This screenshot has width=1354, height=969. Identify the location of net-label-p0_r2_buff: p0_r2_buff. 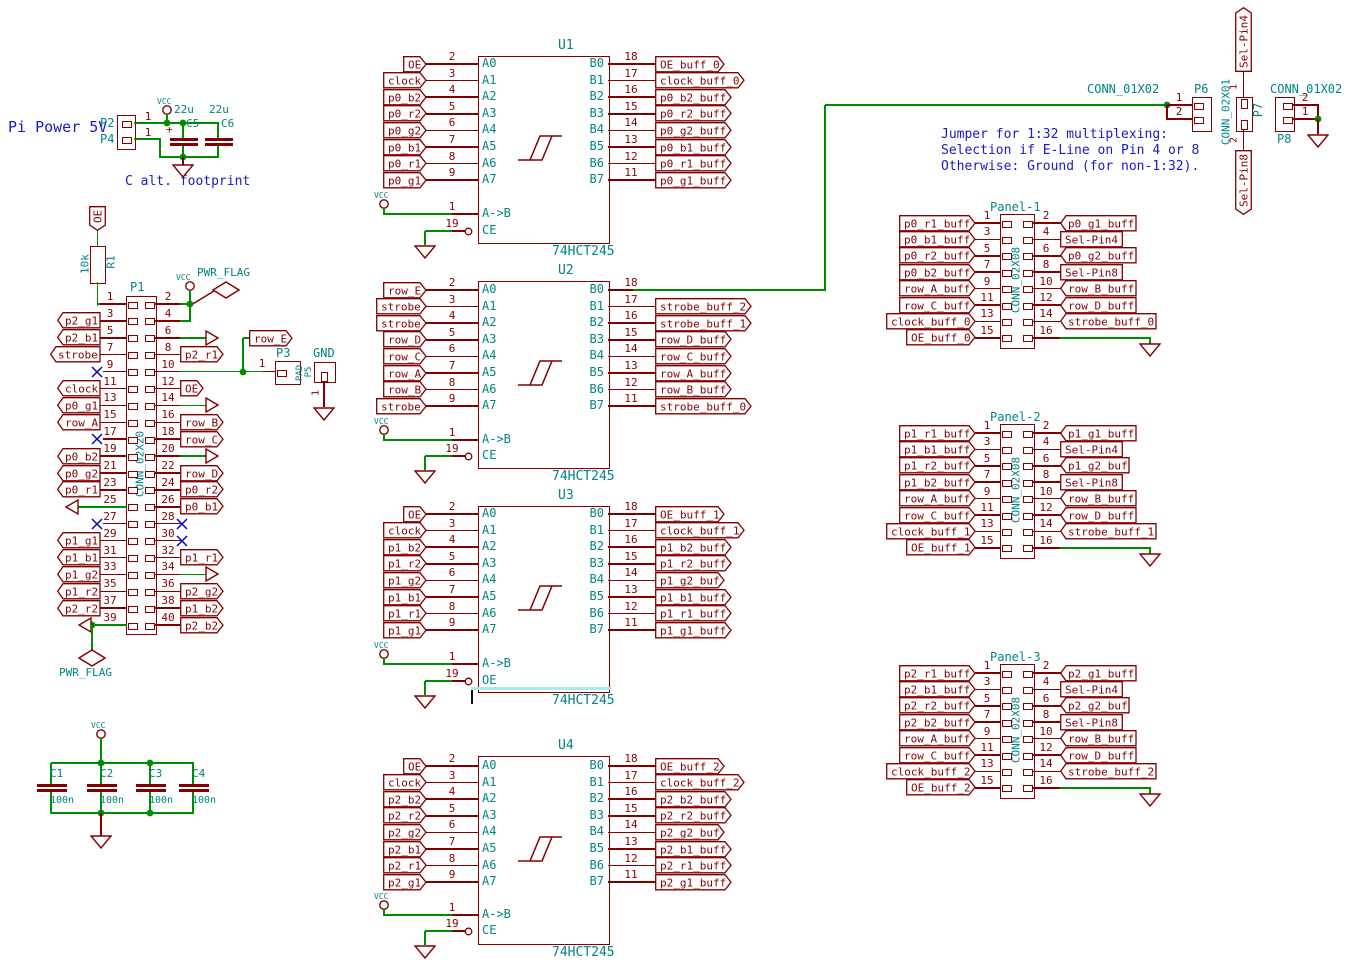
(937, 256).